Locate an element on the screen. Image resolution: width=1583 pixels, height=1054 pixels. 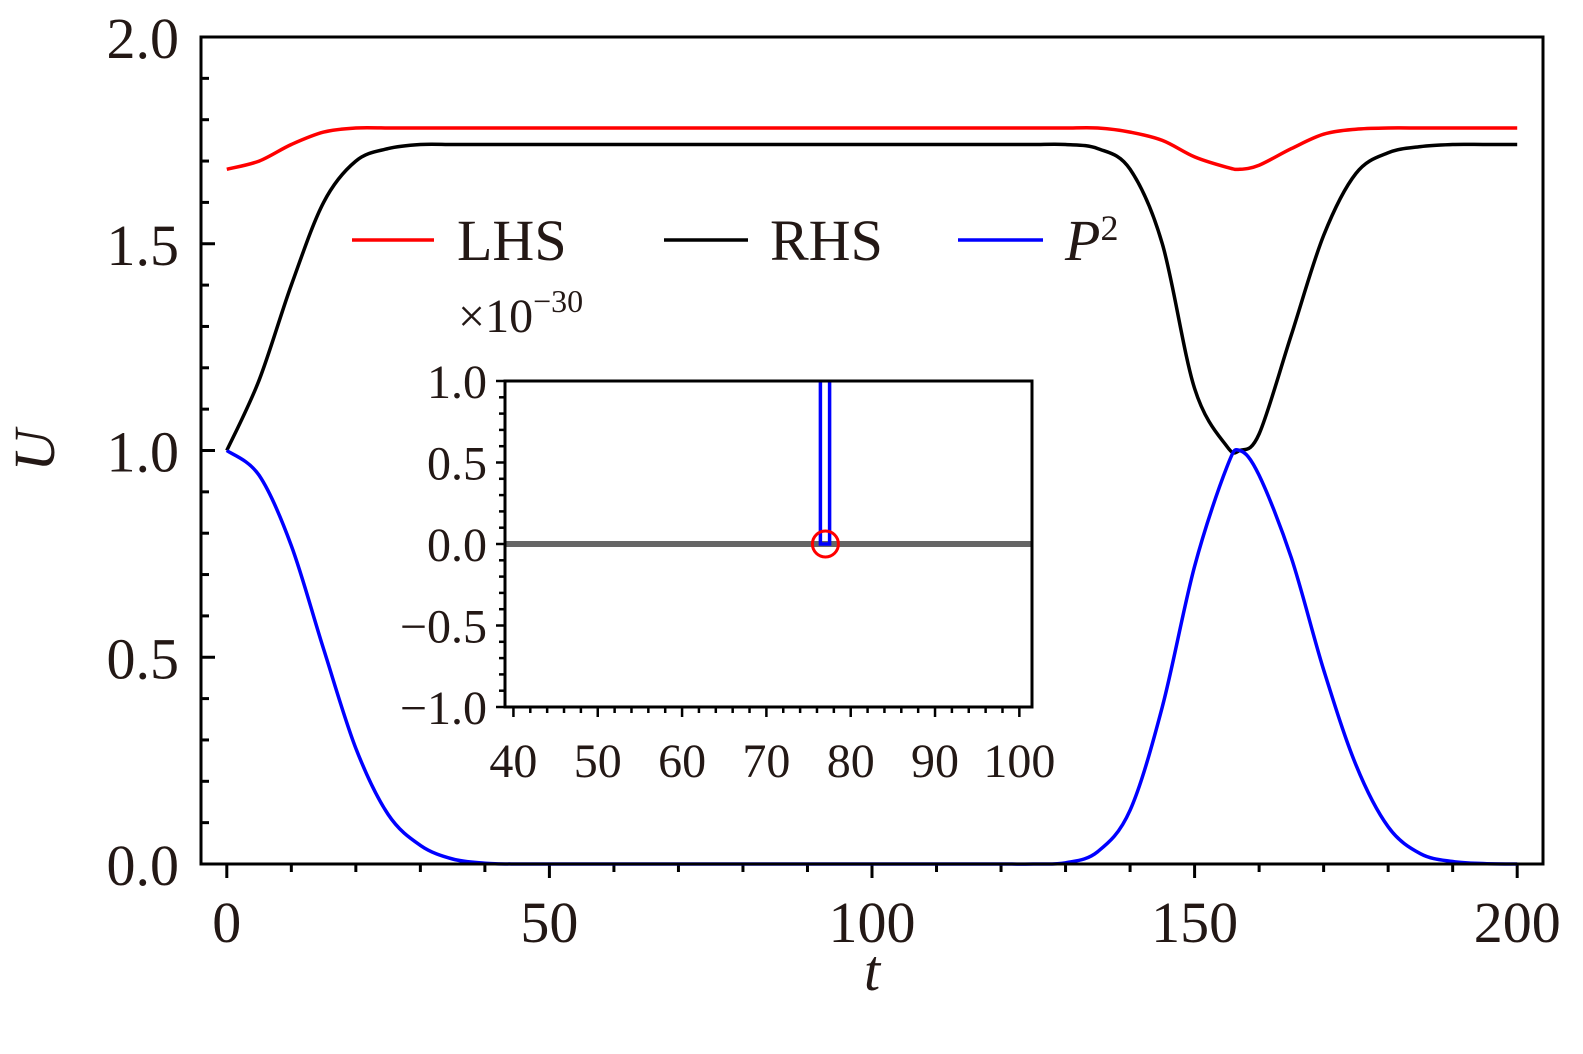
inset-x-tick-label: 50 is located at coordinates (598, 761).